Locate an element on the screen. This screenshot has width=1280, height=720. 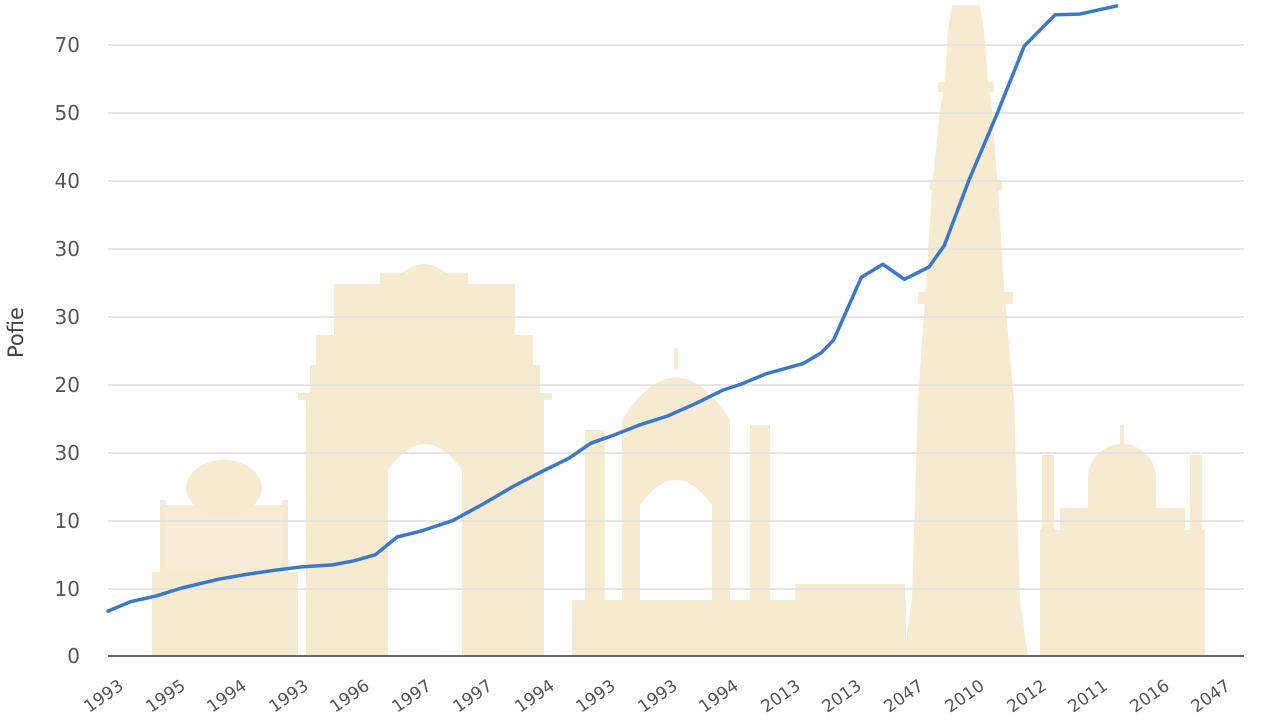
y-tick-label: 20 is located at coordinates (67, 385).